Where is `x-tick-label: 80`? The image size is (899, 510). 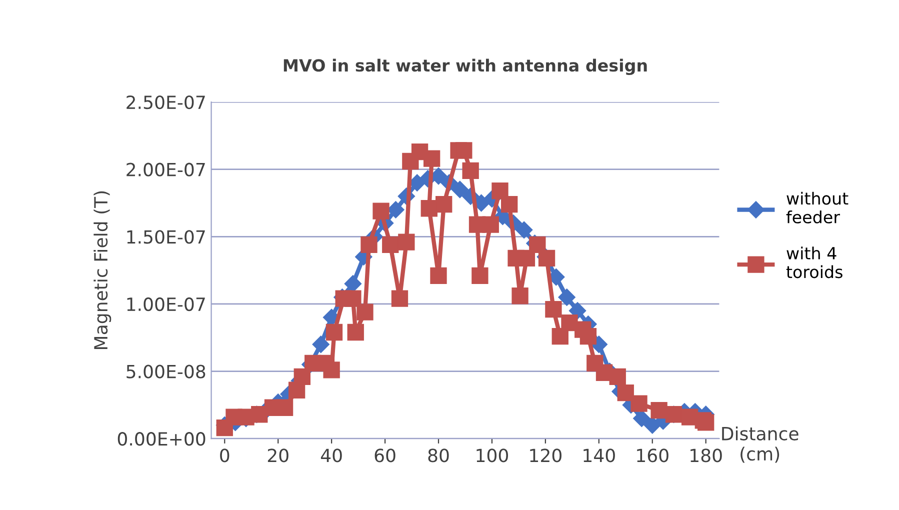
x-tick-label: 80 is located at coordinates (438, 455).